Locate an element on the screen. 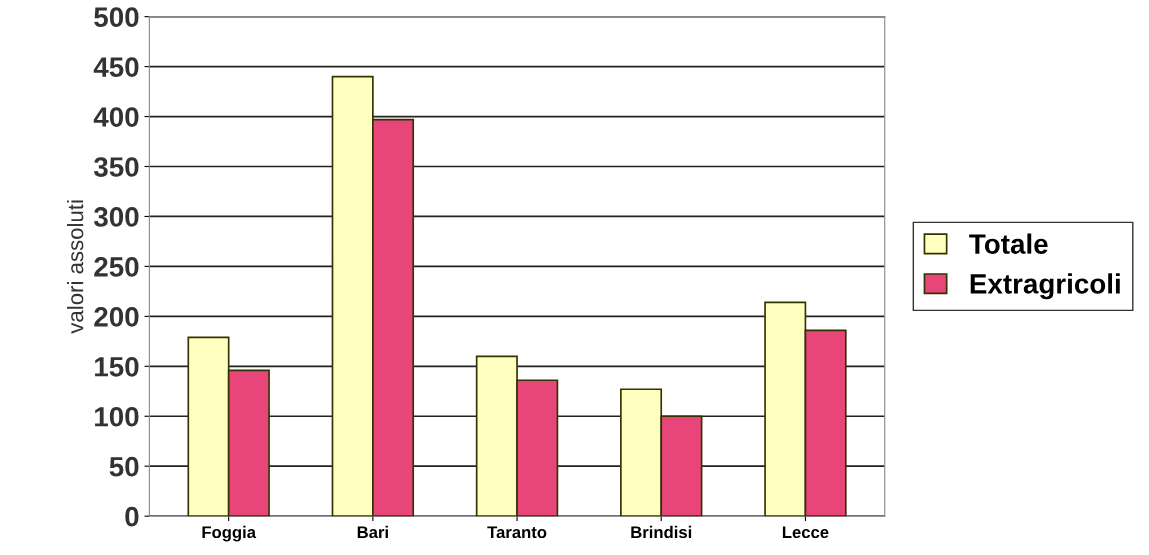 This screenshot has width=1149, height=555. y-tick-label: 450 is located at coordinates (116, 67).